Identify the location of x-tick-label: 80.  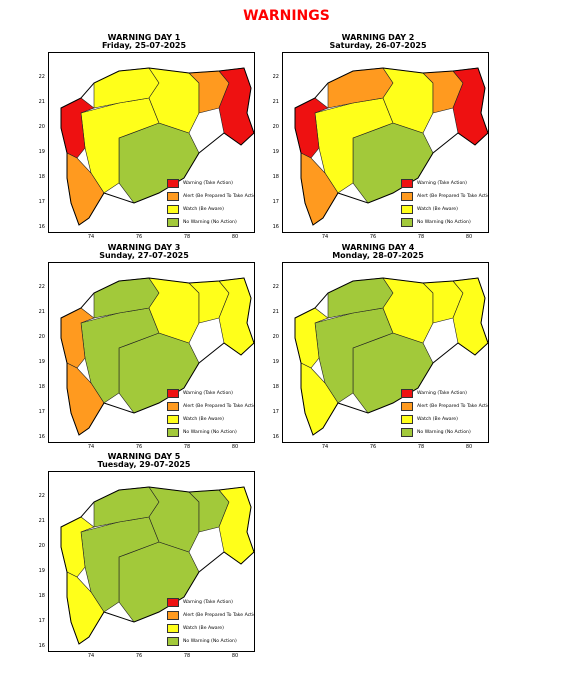
(469, 447).